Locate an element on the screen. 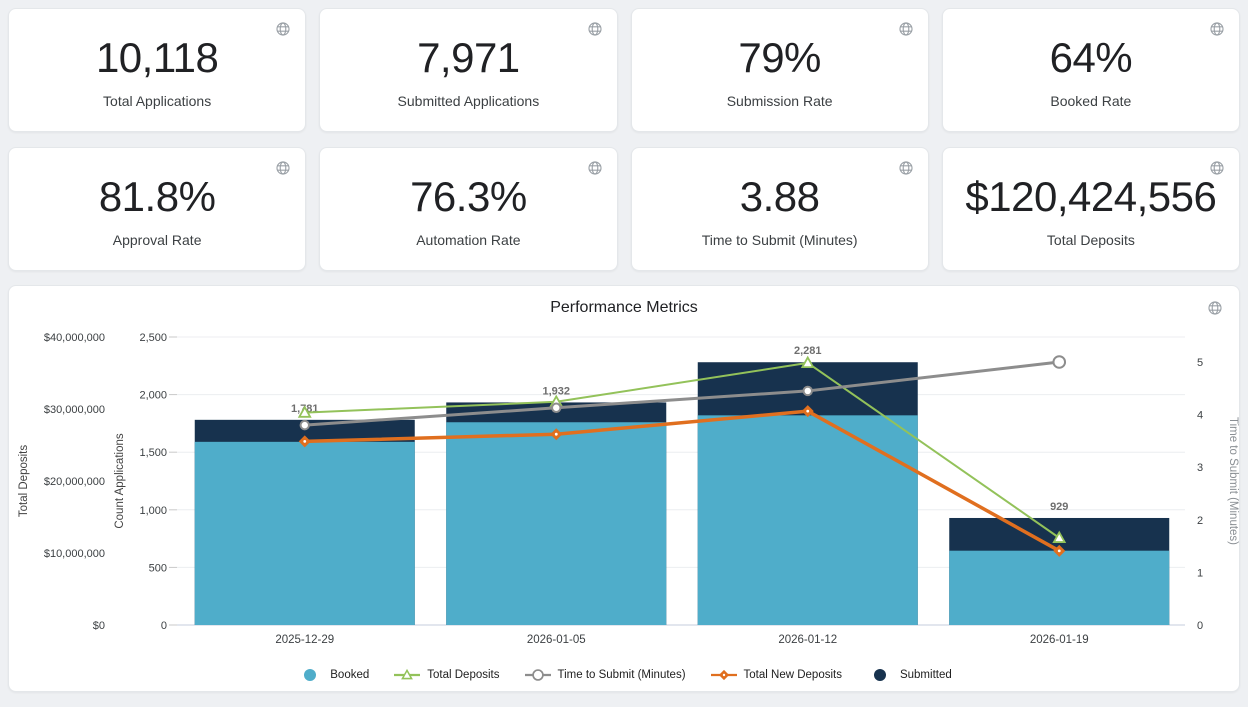 The height and width of the screenshot is (707, 1248). svg-text: 2,000 is located at coordinates (153, 396).